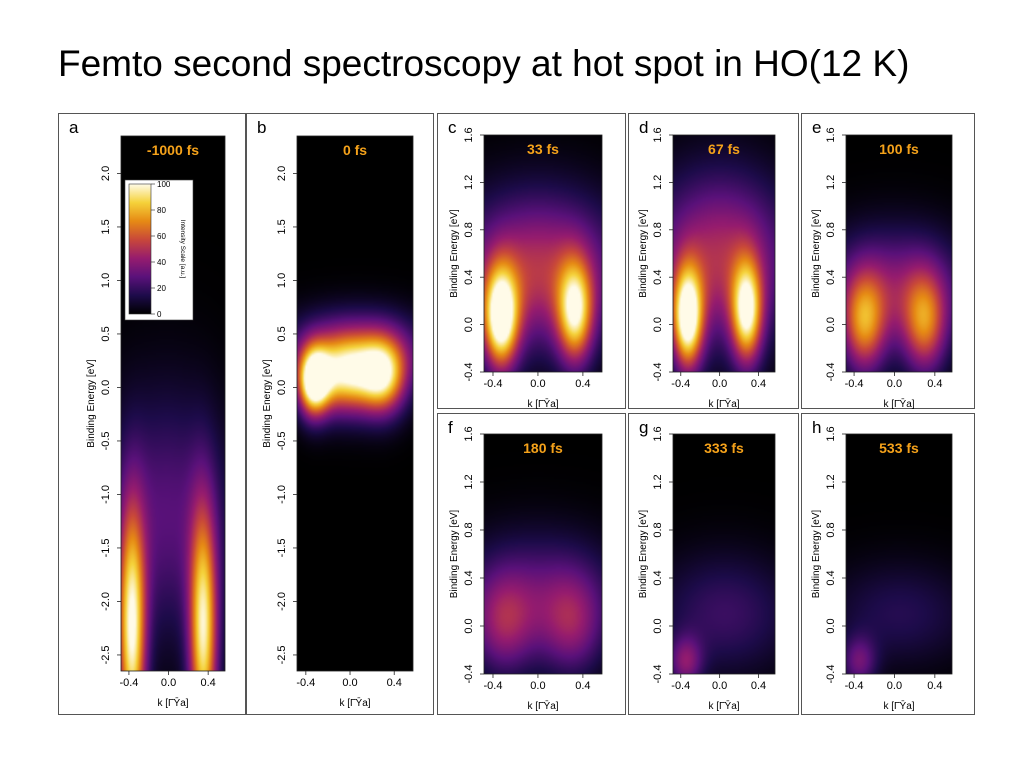 The image size is (1024, 768). Describe the element at coordinates (758, 384) in the screenshot. I see `xtick-label-d-2: 0.4` at that location.